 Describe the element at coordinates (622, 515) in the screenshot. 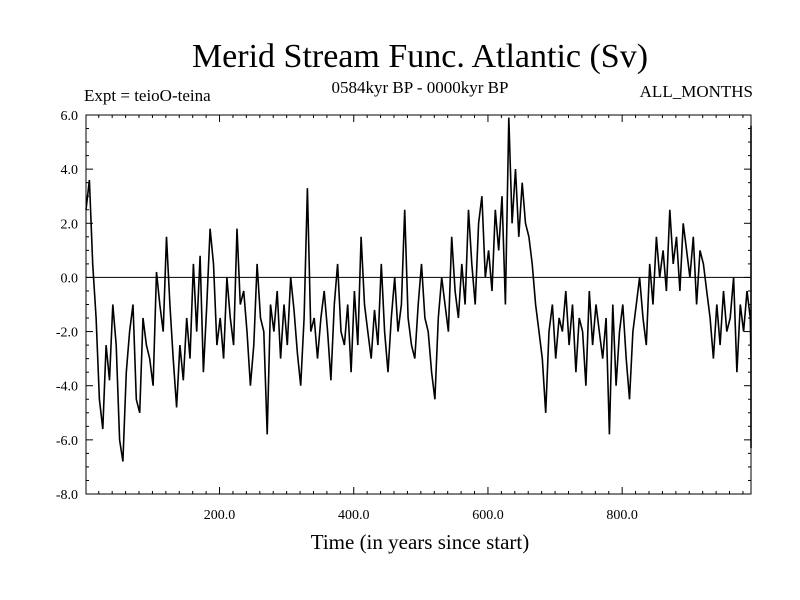

I see `x-tick-label: 800.0` at that location.